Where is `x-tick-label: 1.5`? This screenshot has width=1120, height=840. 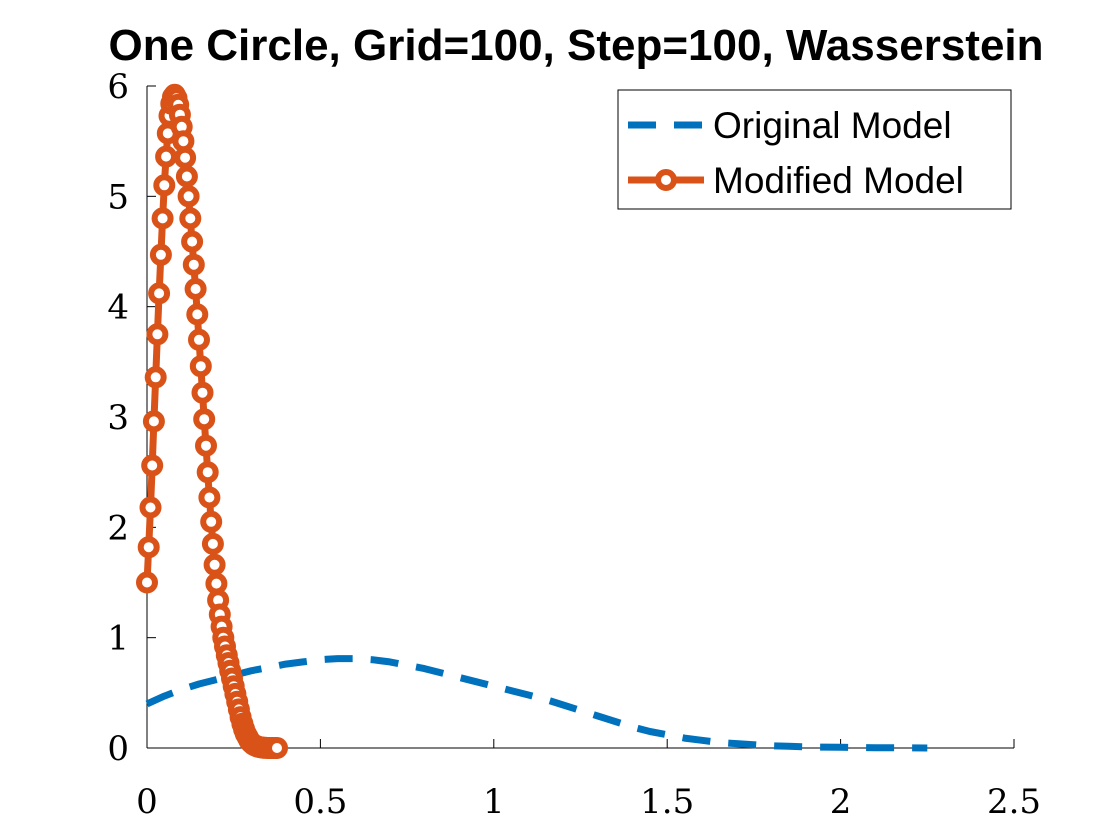 x-tick-label: 1.5 is located at coordinates (667, 802).